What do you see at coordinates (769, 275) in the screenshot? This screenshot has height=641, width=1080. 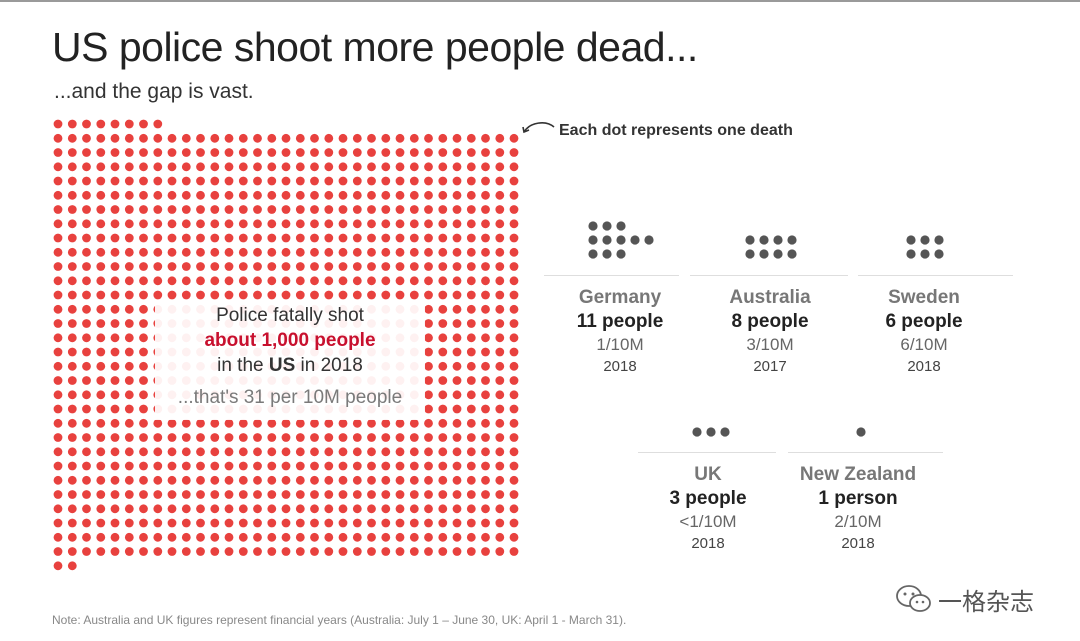 I see `australia-rule` at bounding box center [769, 275].